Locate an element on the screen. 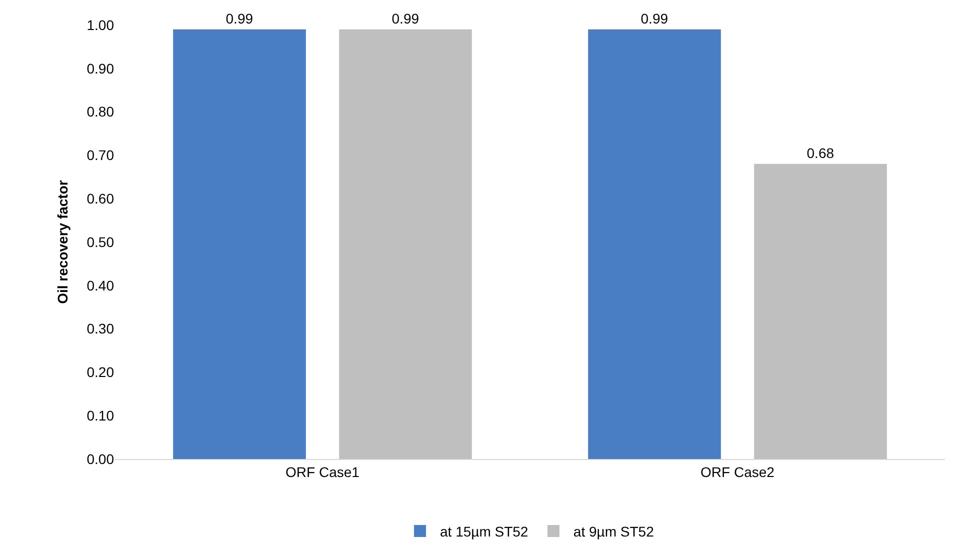  y-axis-title: Oil recovery factor is located at coordinates (62, 242).